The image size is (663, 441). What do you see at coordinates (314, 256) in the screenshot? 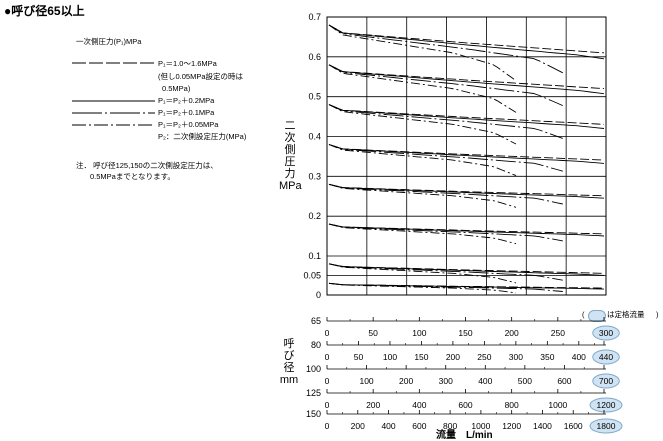
I see `y-tick-label: 0.1` at bounding box center [314, 256].